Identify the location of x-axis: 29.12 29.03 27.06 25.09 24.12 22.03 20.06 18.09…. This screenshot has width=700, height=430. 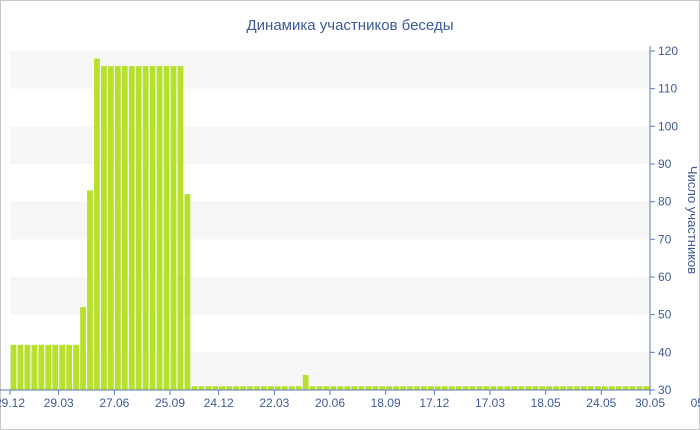
(350, 399).